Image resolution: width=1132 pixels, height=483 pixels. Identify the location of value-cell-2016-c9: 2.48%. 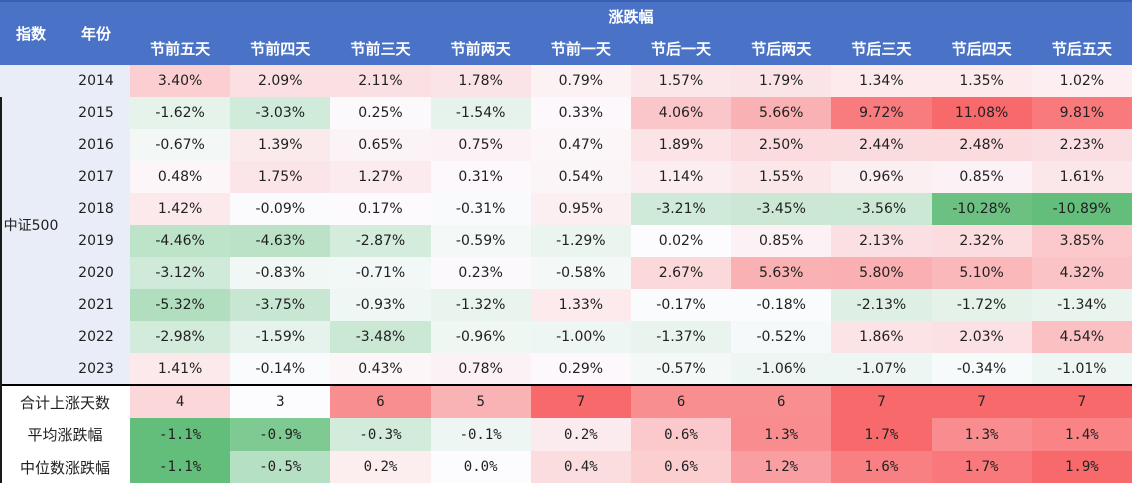
(981, 145).